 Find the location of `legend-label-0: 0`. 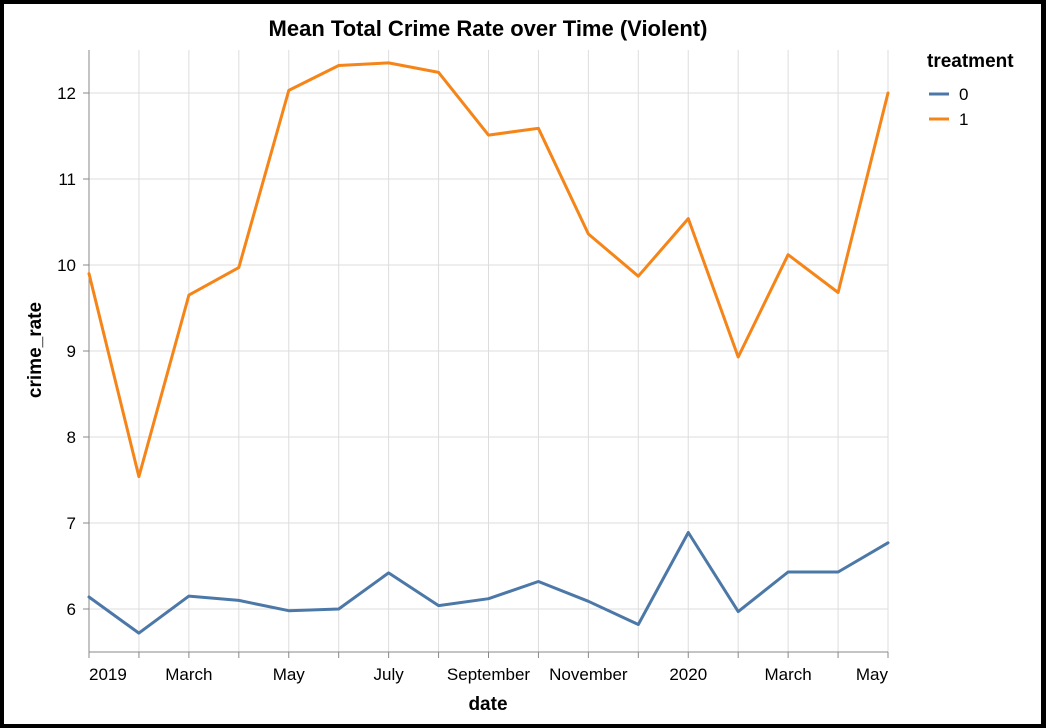

legend-label-0: 0 is located at coordinates (963, 94).